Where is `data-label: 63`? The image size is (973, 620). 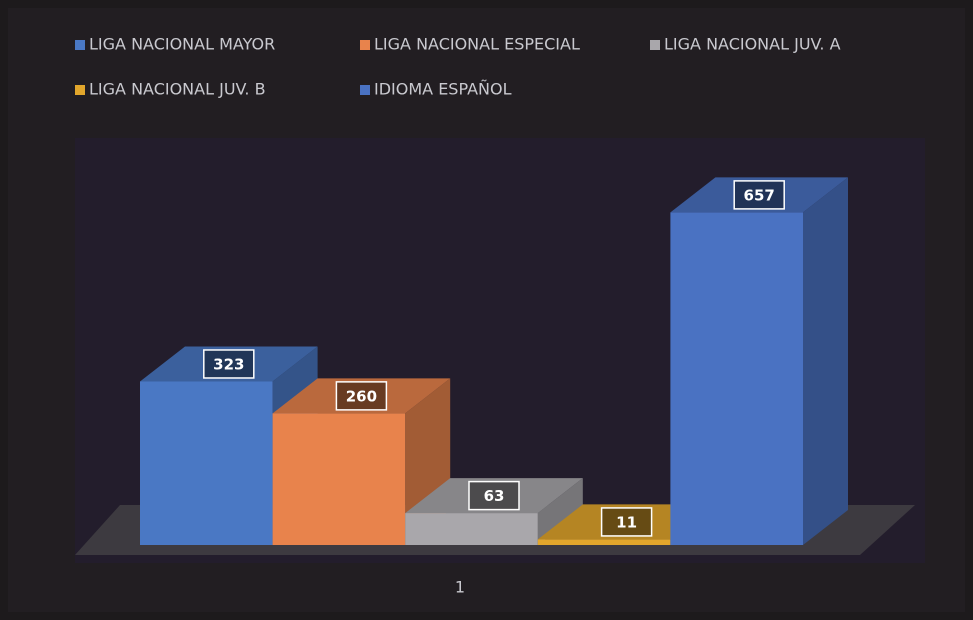
data-label: 63 is located at coordinates (494, 496).